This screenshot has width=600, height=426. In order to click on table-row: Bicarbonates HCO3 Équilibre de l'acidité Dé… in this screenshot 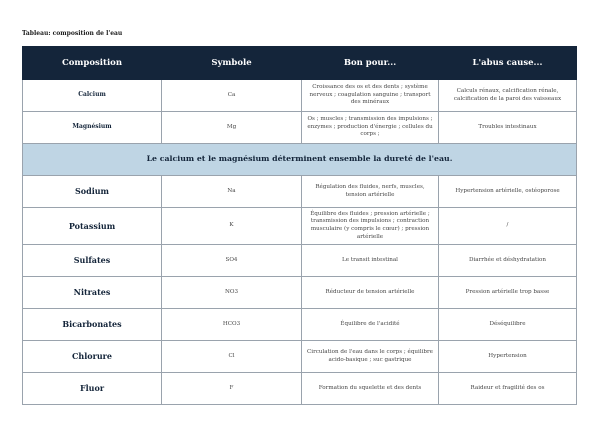, I will do `click(299, 324)`.